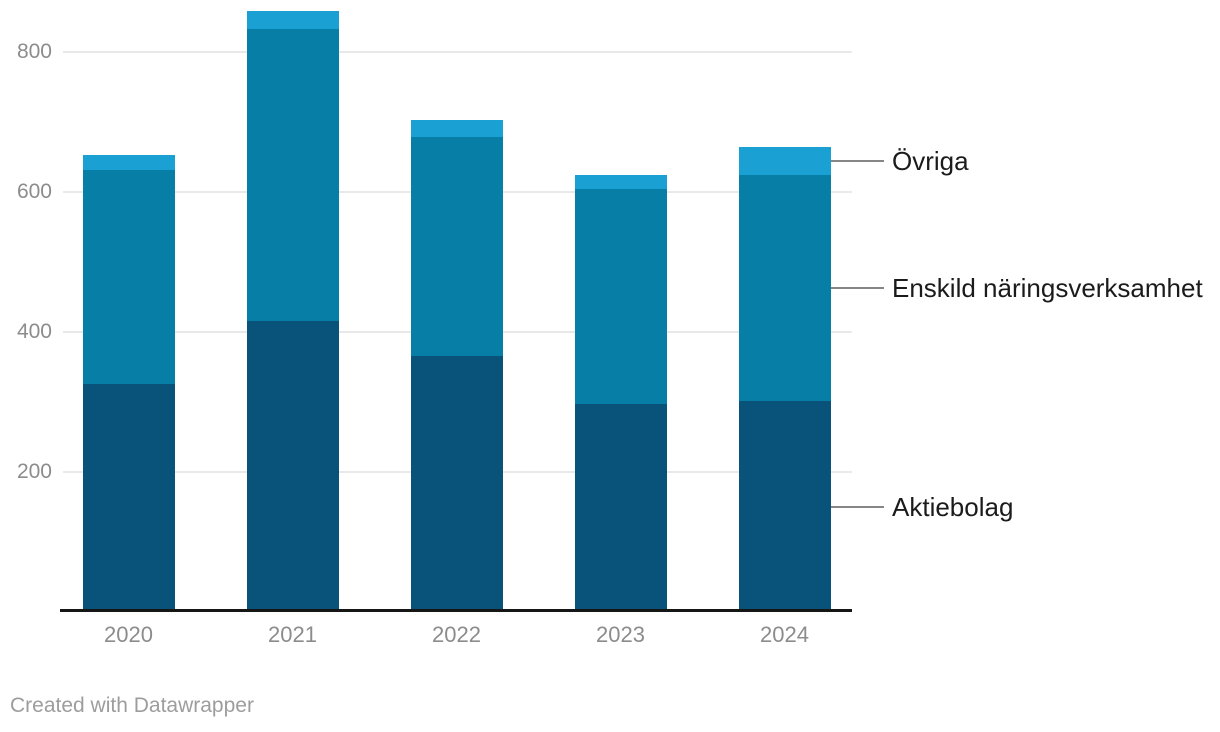  Describe the element at coordinates (784, 634) in the screenshot. I see `x-tick-label-2024: 2024` at that location.